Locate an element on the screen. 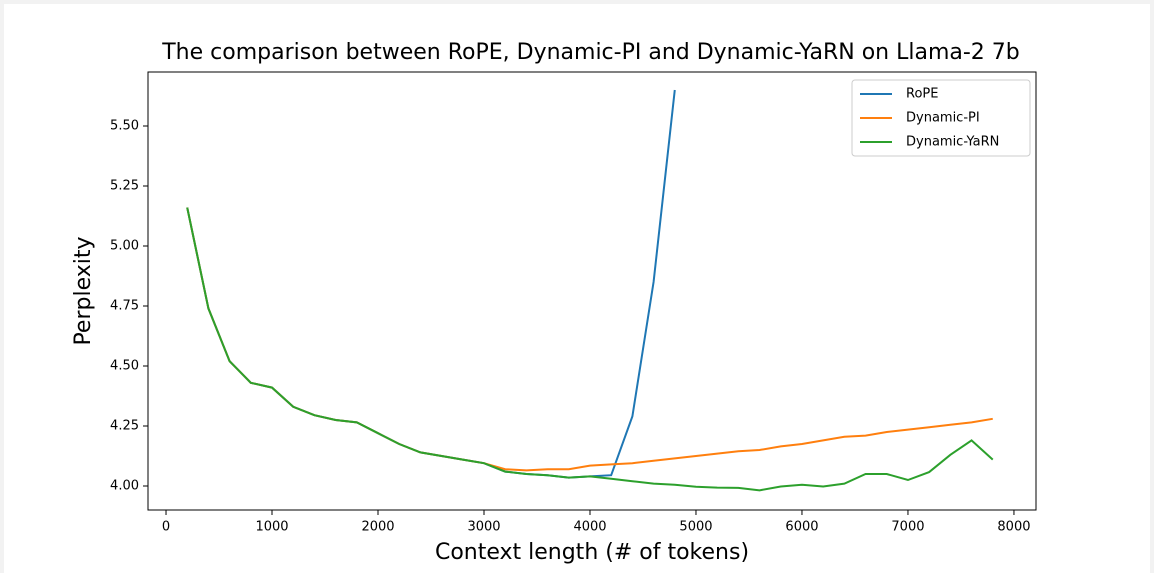 The width and height of the screenshot is (1154, 573). legend-label: Dynamic-PI is located at coordinates (943, 118).